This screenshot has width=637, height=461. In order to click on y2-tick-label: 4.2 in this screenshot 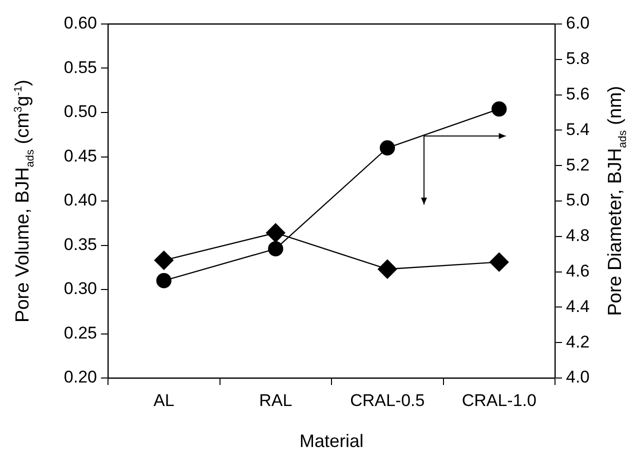, I will do `click(578, 342)`.